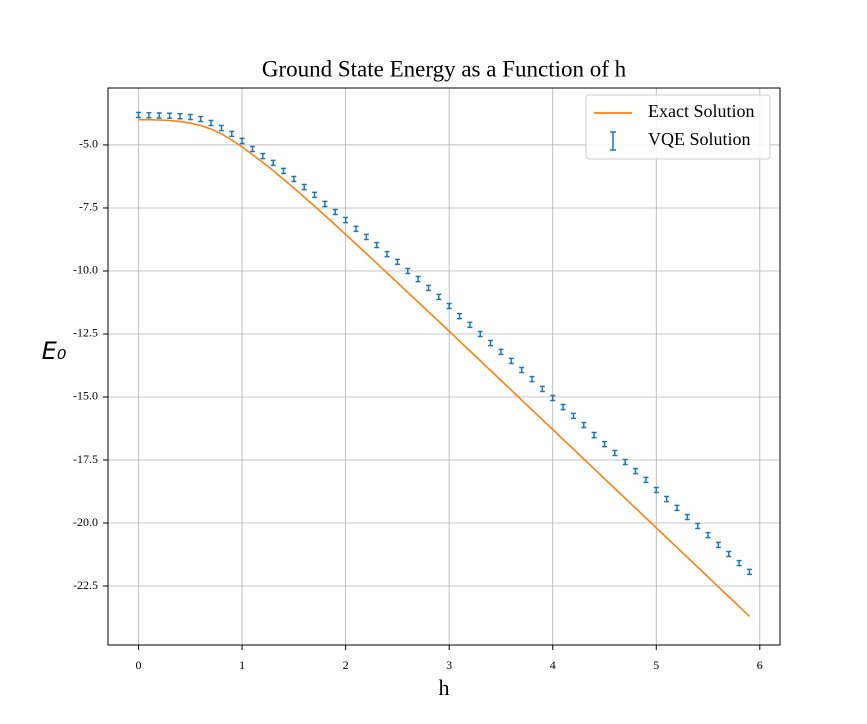 The width and height of the screenshot is (867, 724). What do you see at coordinates (242, 665) in the screenshot?
I see `x-tick-label: 1` at bounding box center [242, 665].